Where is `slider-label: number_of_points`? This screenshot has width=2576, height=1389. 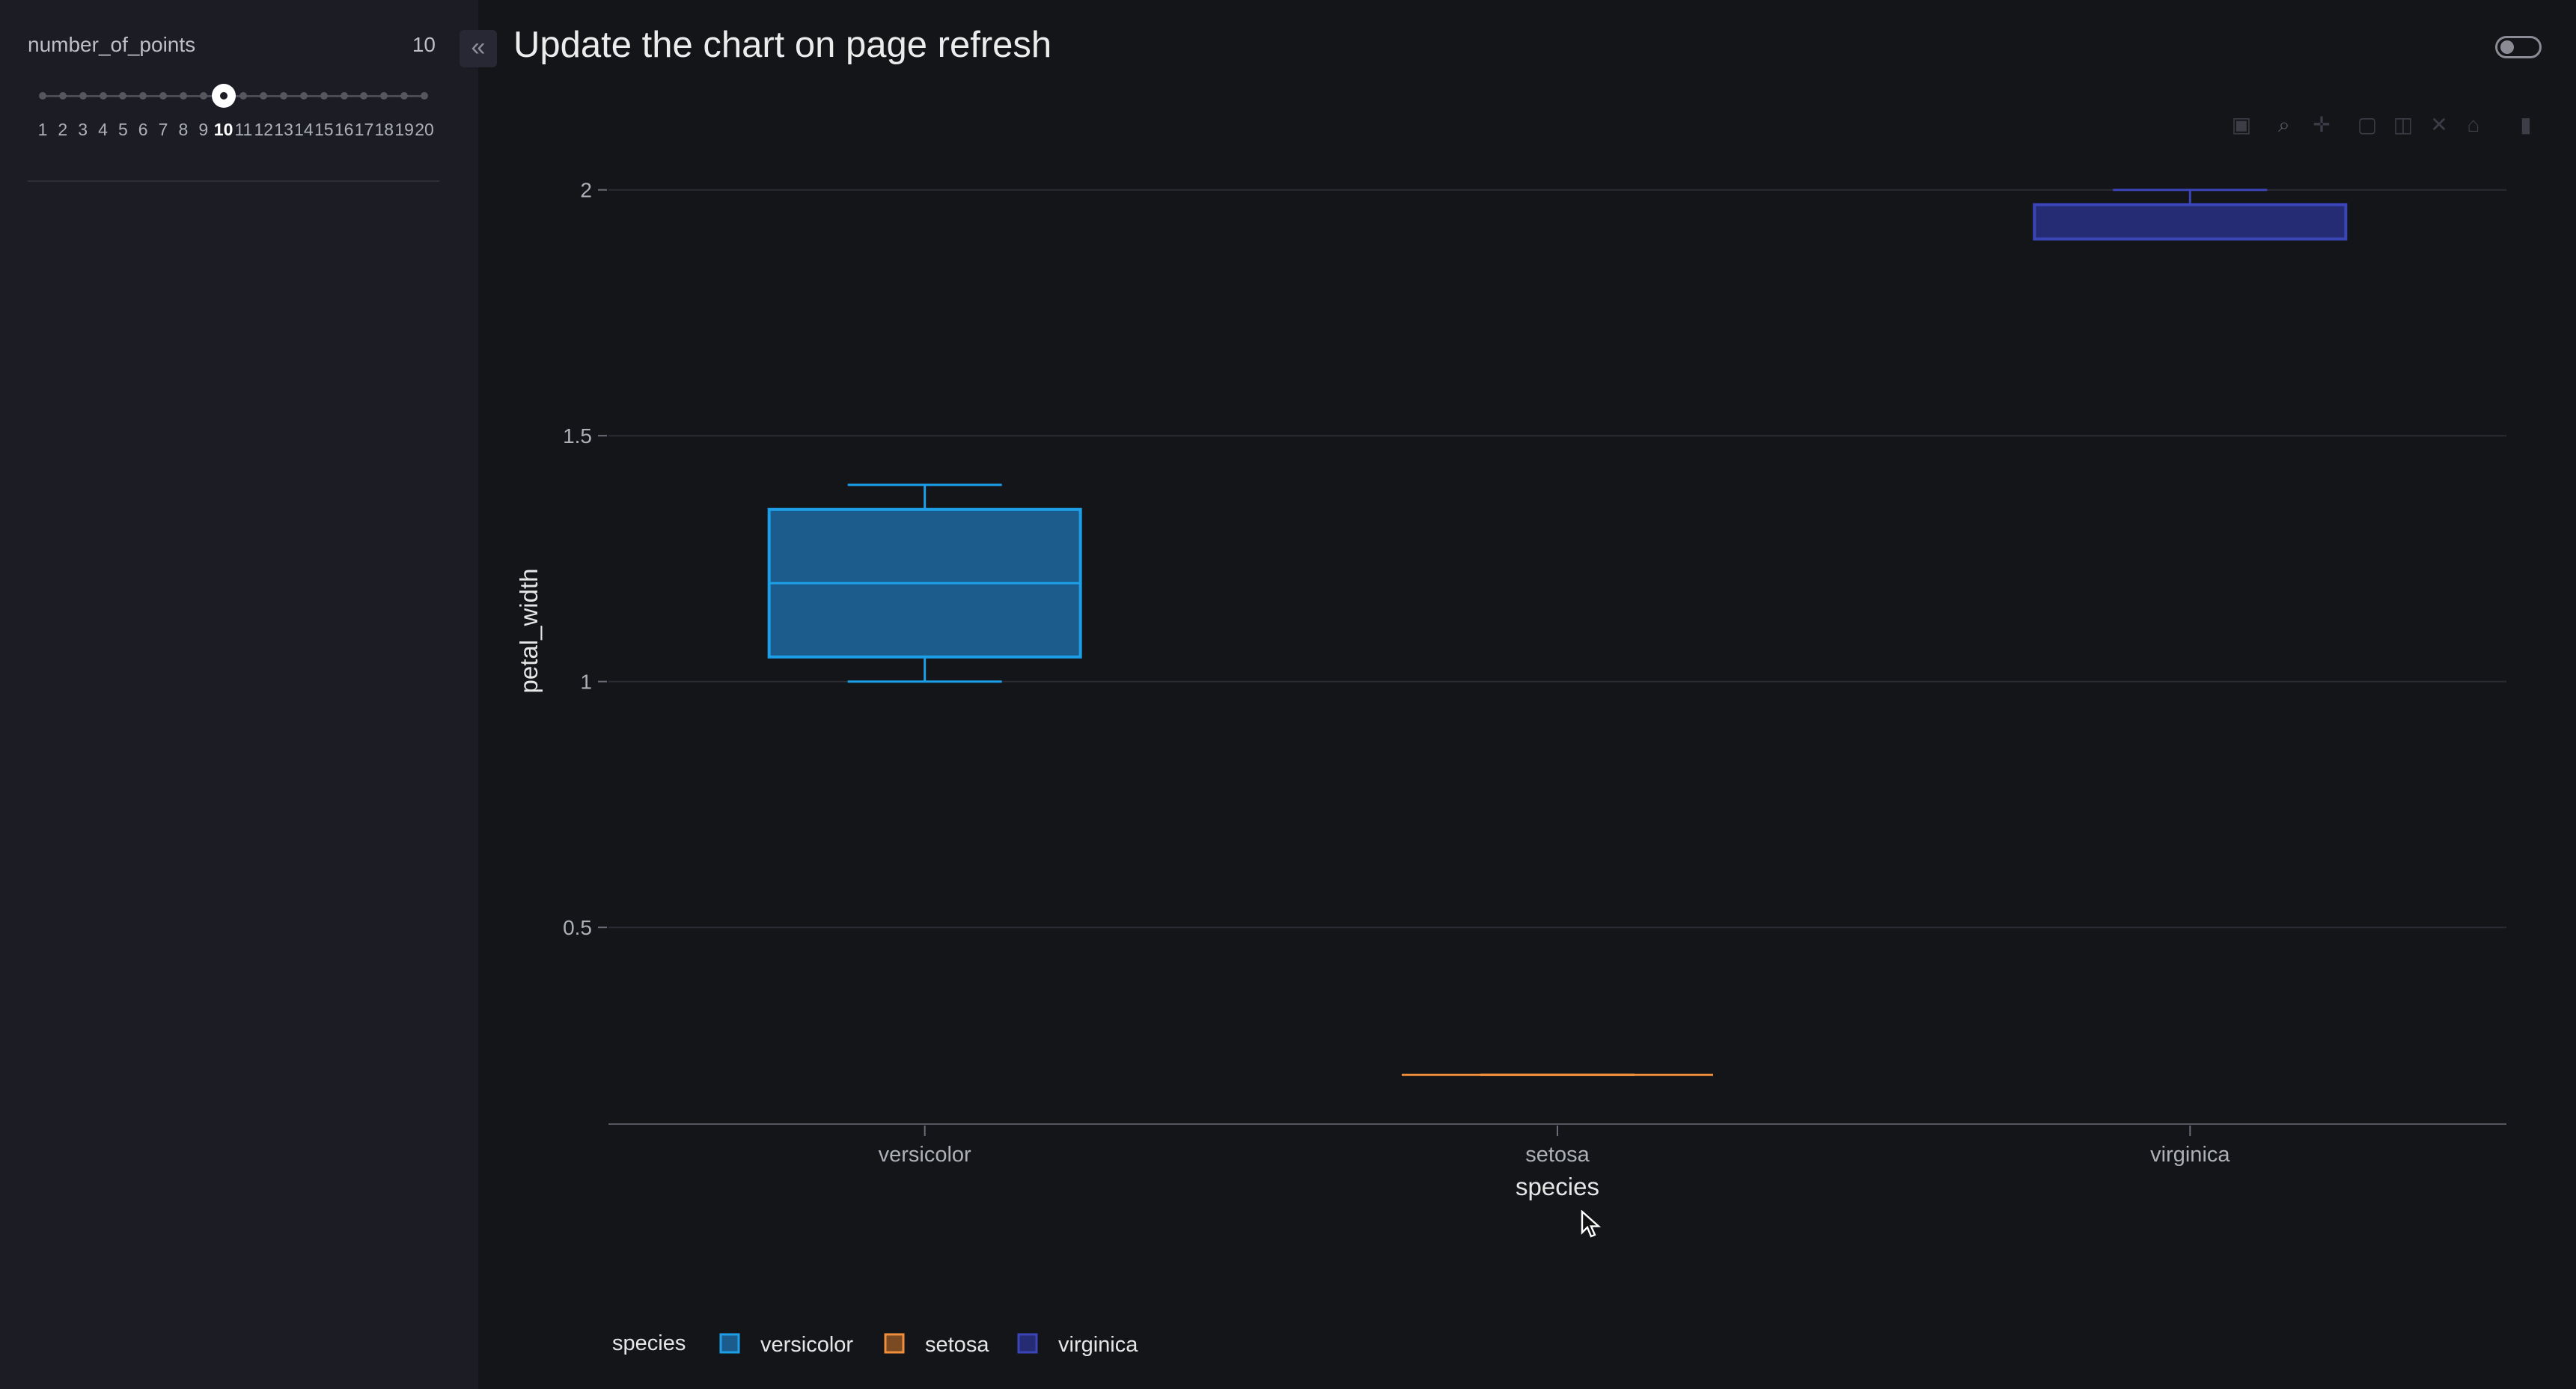 slider-label: number_of_points is located at coordinates (112, 44).